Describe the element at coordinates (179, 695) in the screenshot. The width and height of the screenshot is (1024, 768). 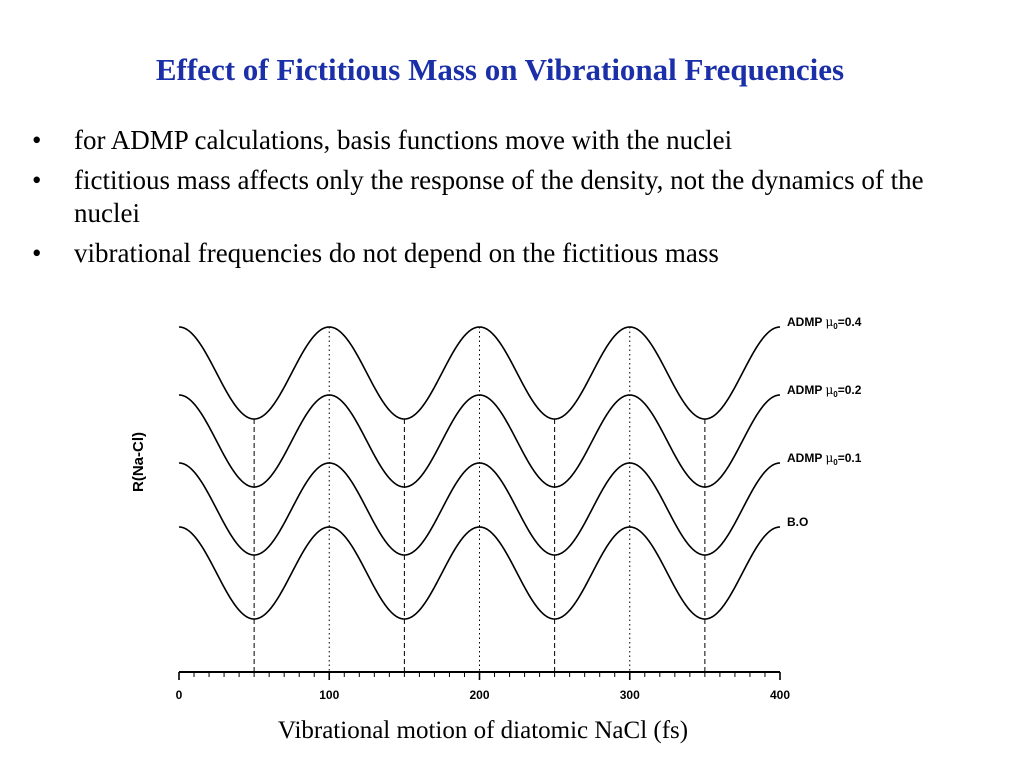
I see `x-tick-label: 0` at that location.